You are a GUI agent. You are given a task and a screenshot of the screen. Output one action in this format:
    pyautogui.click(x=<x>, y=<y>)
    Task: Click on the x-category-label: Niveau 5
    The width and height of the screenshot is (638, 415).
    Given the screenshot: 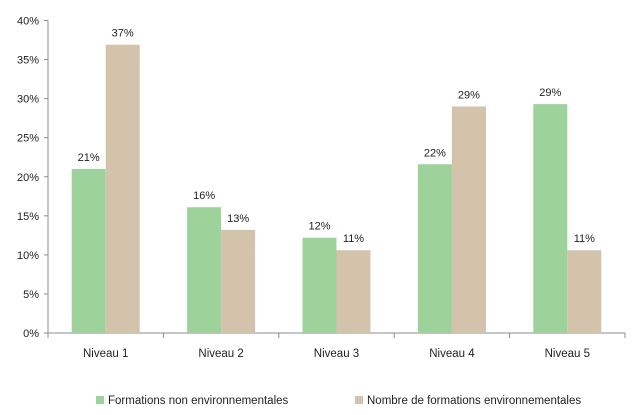 What is the action you would take?
    pyautogui.click(x=567, y=354)
    